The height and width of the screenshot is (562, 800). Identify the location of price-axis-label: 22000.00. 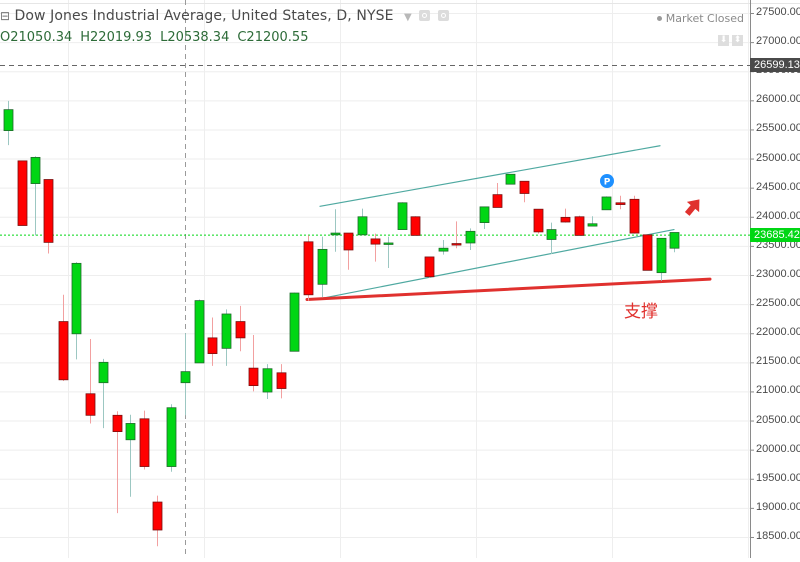
(778, 332).